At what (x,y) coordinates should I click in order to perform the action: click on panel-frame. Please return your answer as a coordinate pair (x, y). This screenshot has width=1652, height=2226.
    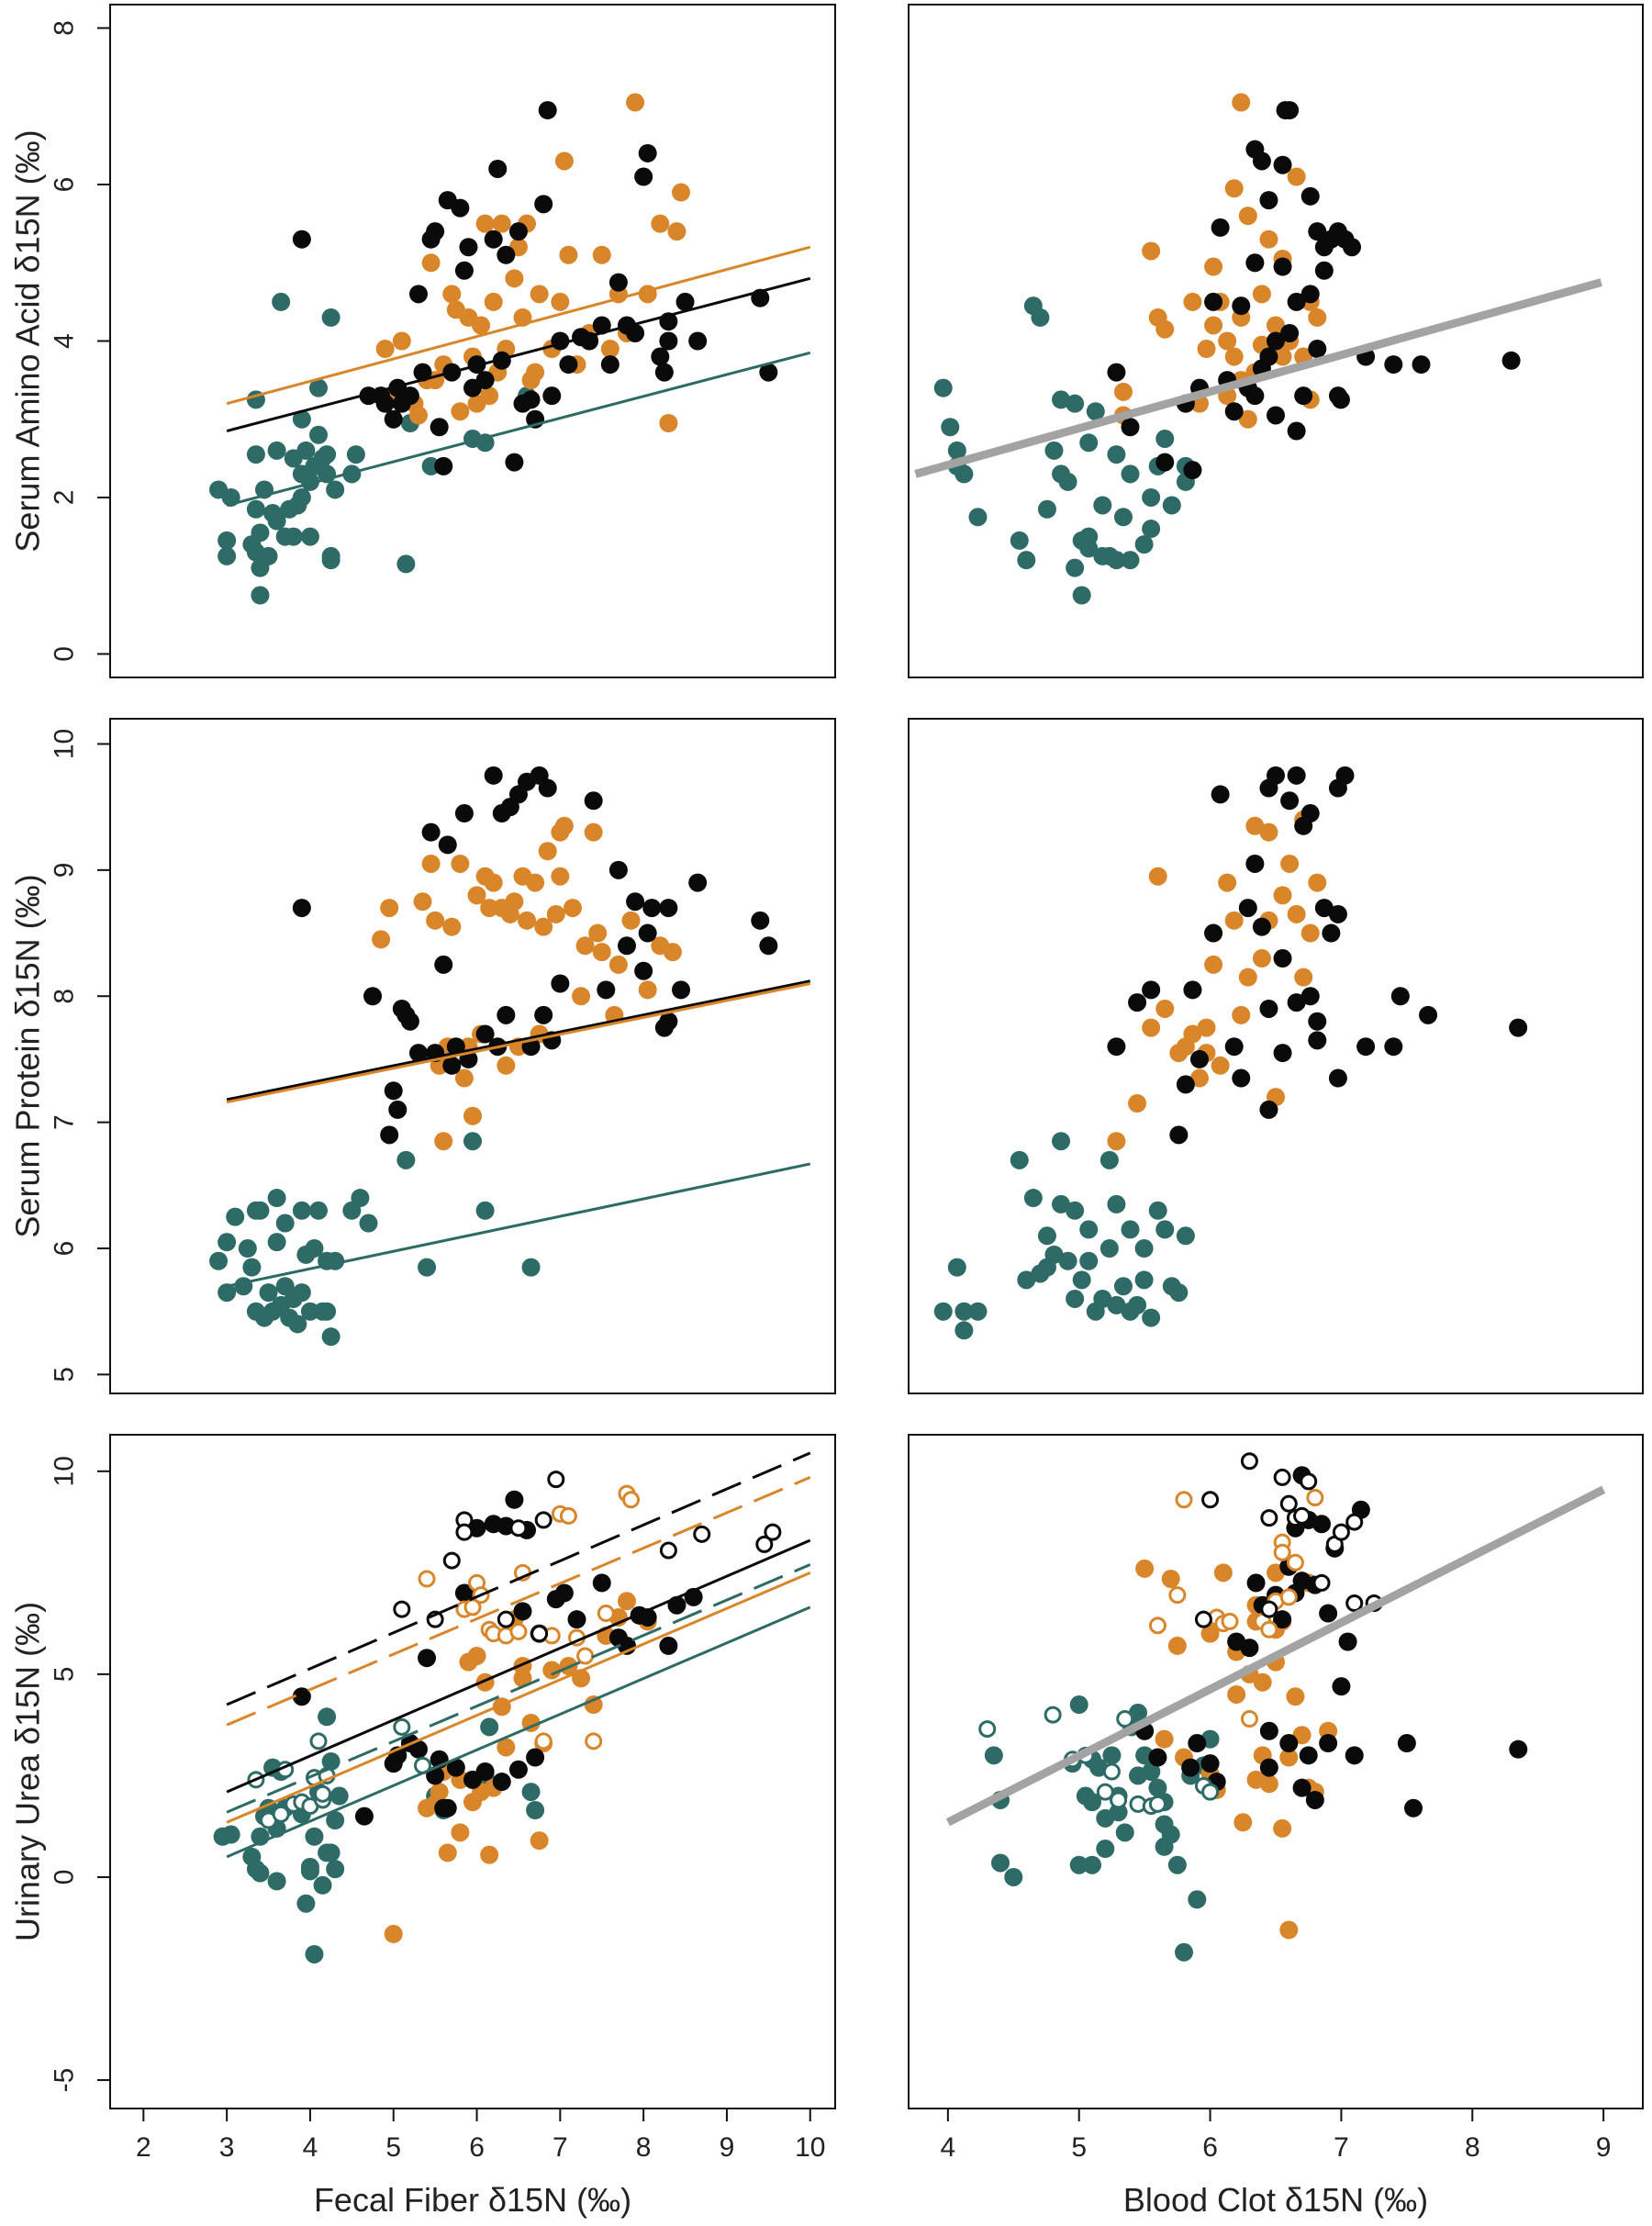
    Looking at the image, I should click on (472, 341).